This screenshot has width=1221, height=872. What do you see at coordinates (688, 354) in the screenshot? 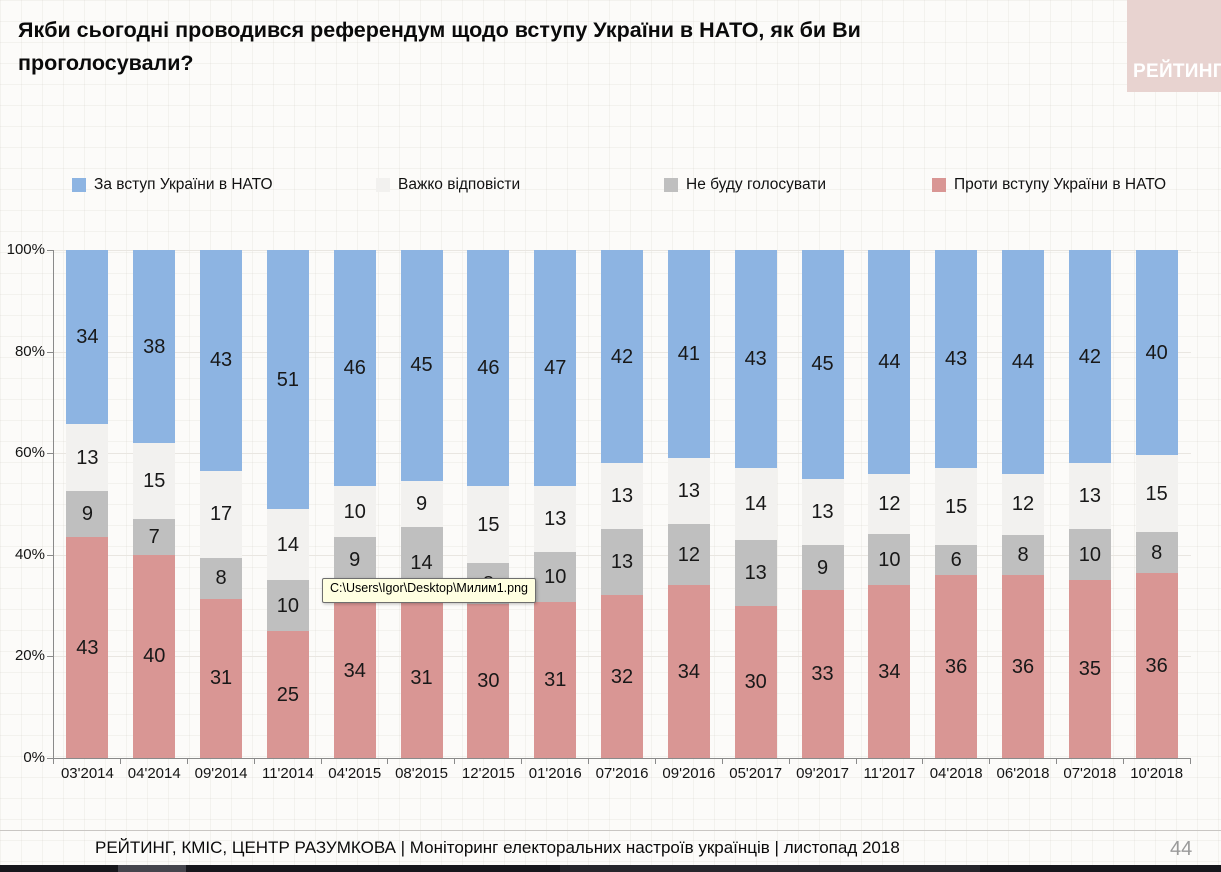
I see `bar-segment: 41` at bounding box center [688, 354].